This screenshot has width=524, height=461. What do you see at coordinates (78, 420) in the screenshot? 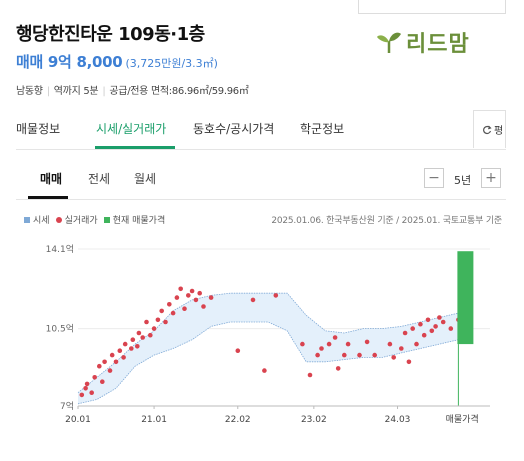
I see `x-tick-label: 20.01` at bounding box center [78, 420].